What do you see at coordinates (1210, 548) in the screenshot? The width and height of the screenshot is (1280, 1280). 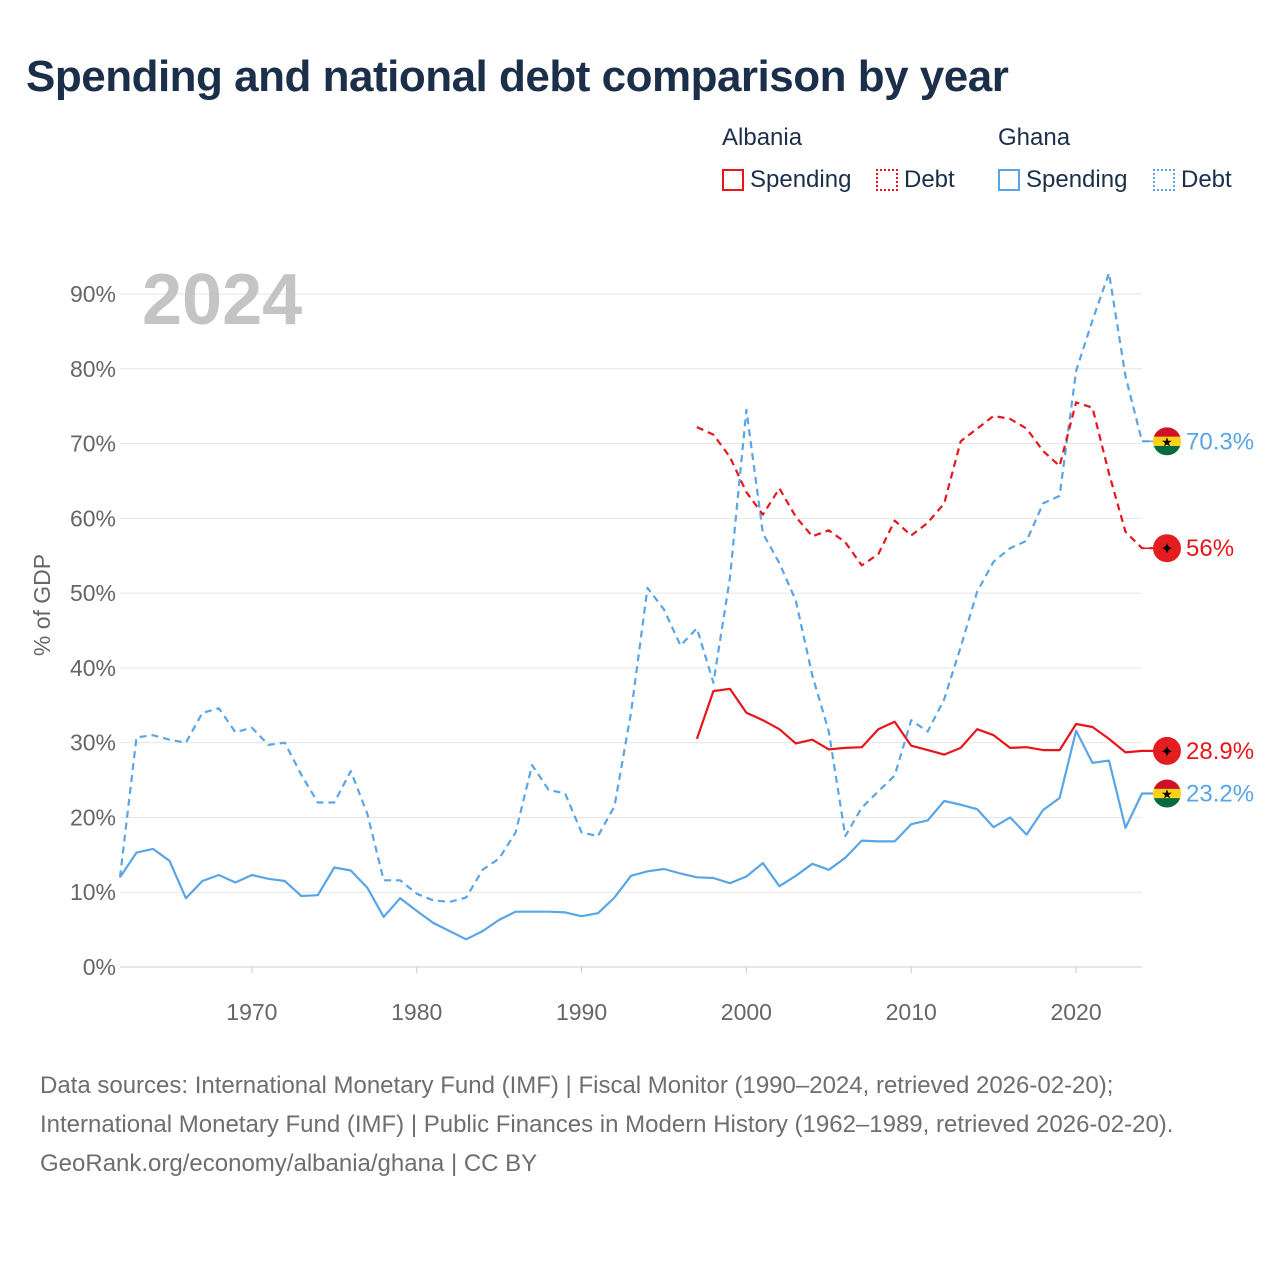 I see `end-value-label: 56%` at bounding box center [1210, 548].